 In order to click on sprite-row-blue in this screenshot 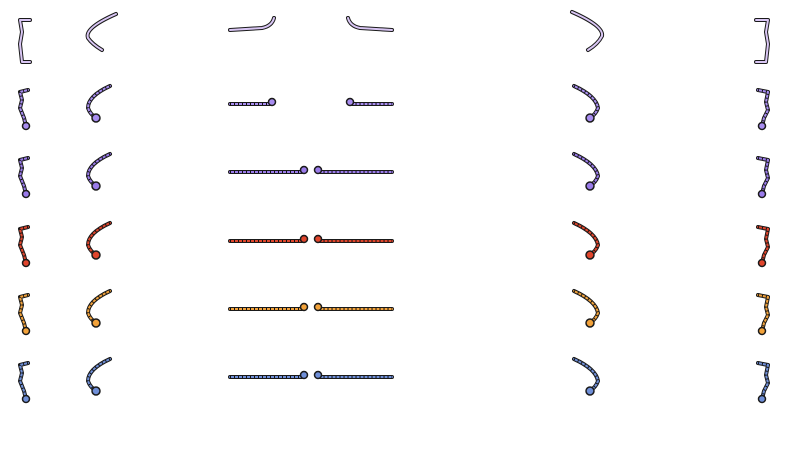, I will do `click(394, 380)`.